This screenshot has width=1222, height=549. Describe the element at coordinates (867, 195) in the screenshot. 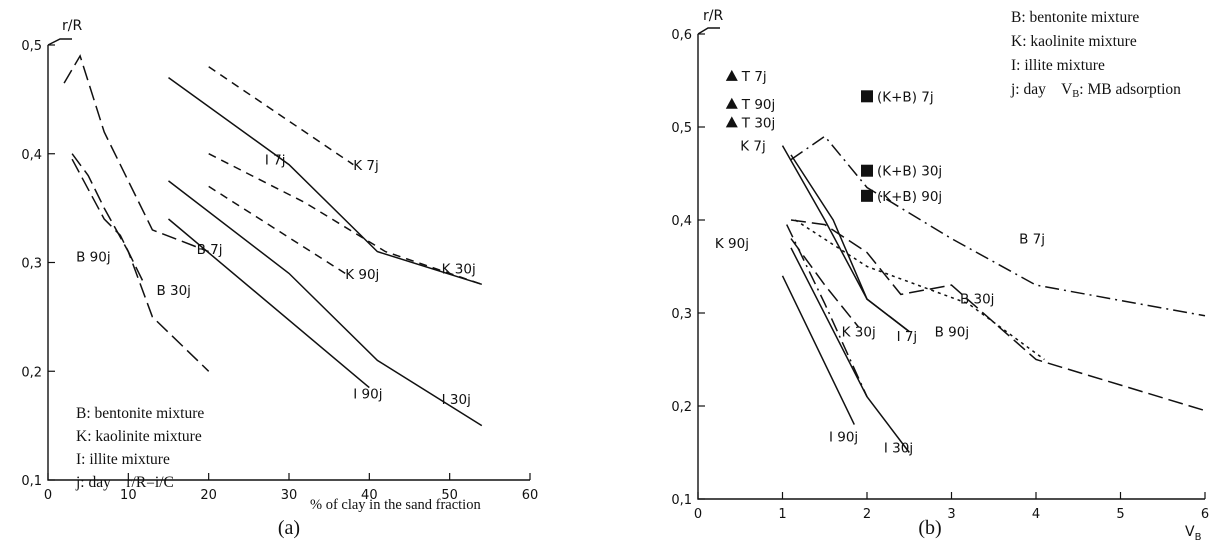

I see `point-marker-k-b-90j` at that location.